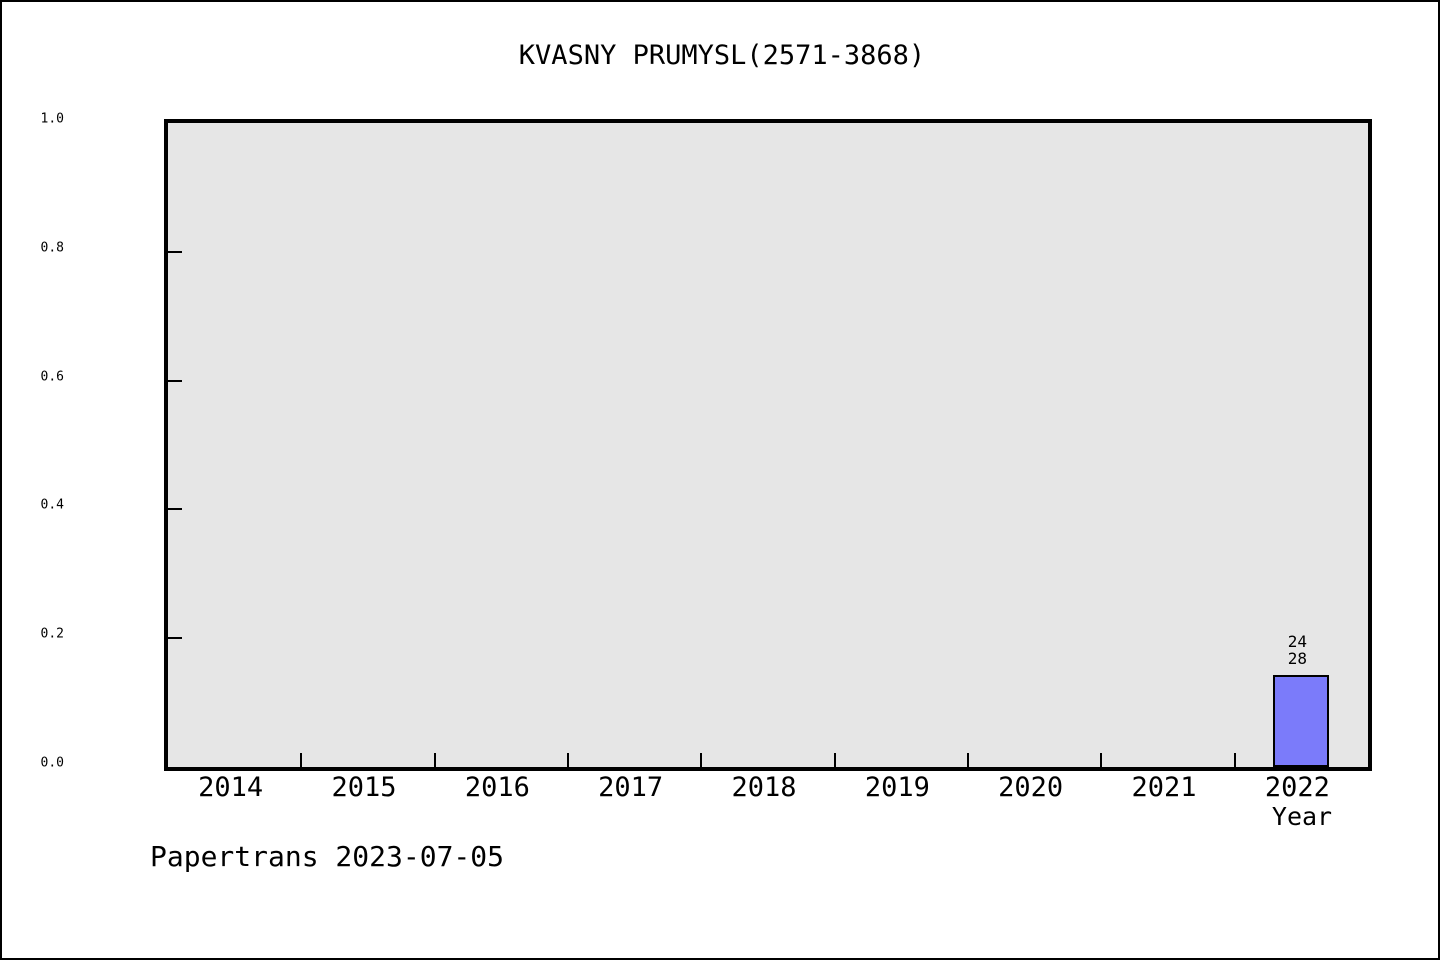  What do you see at coordinates (1297, 658) in the screenshot?
I see `bar-value-label: 28` at bounding box center [1297, 658].